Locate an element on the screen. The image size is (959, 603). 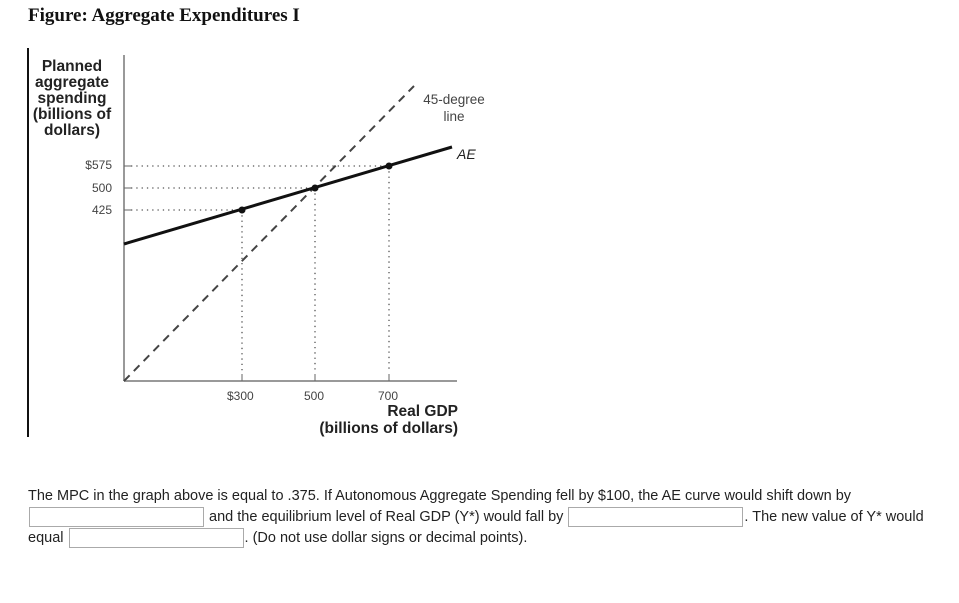
y-tick-425: 425 is located at coordinates (101, 210).